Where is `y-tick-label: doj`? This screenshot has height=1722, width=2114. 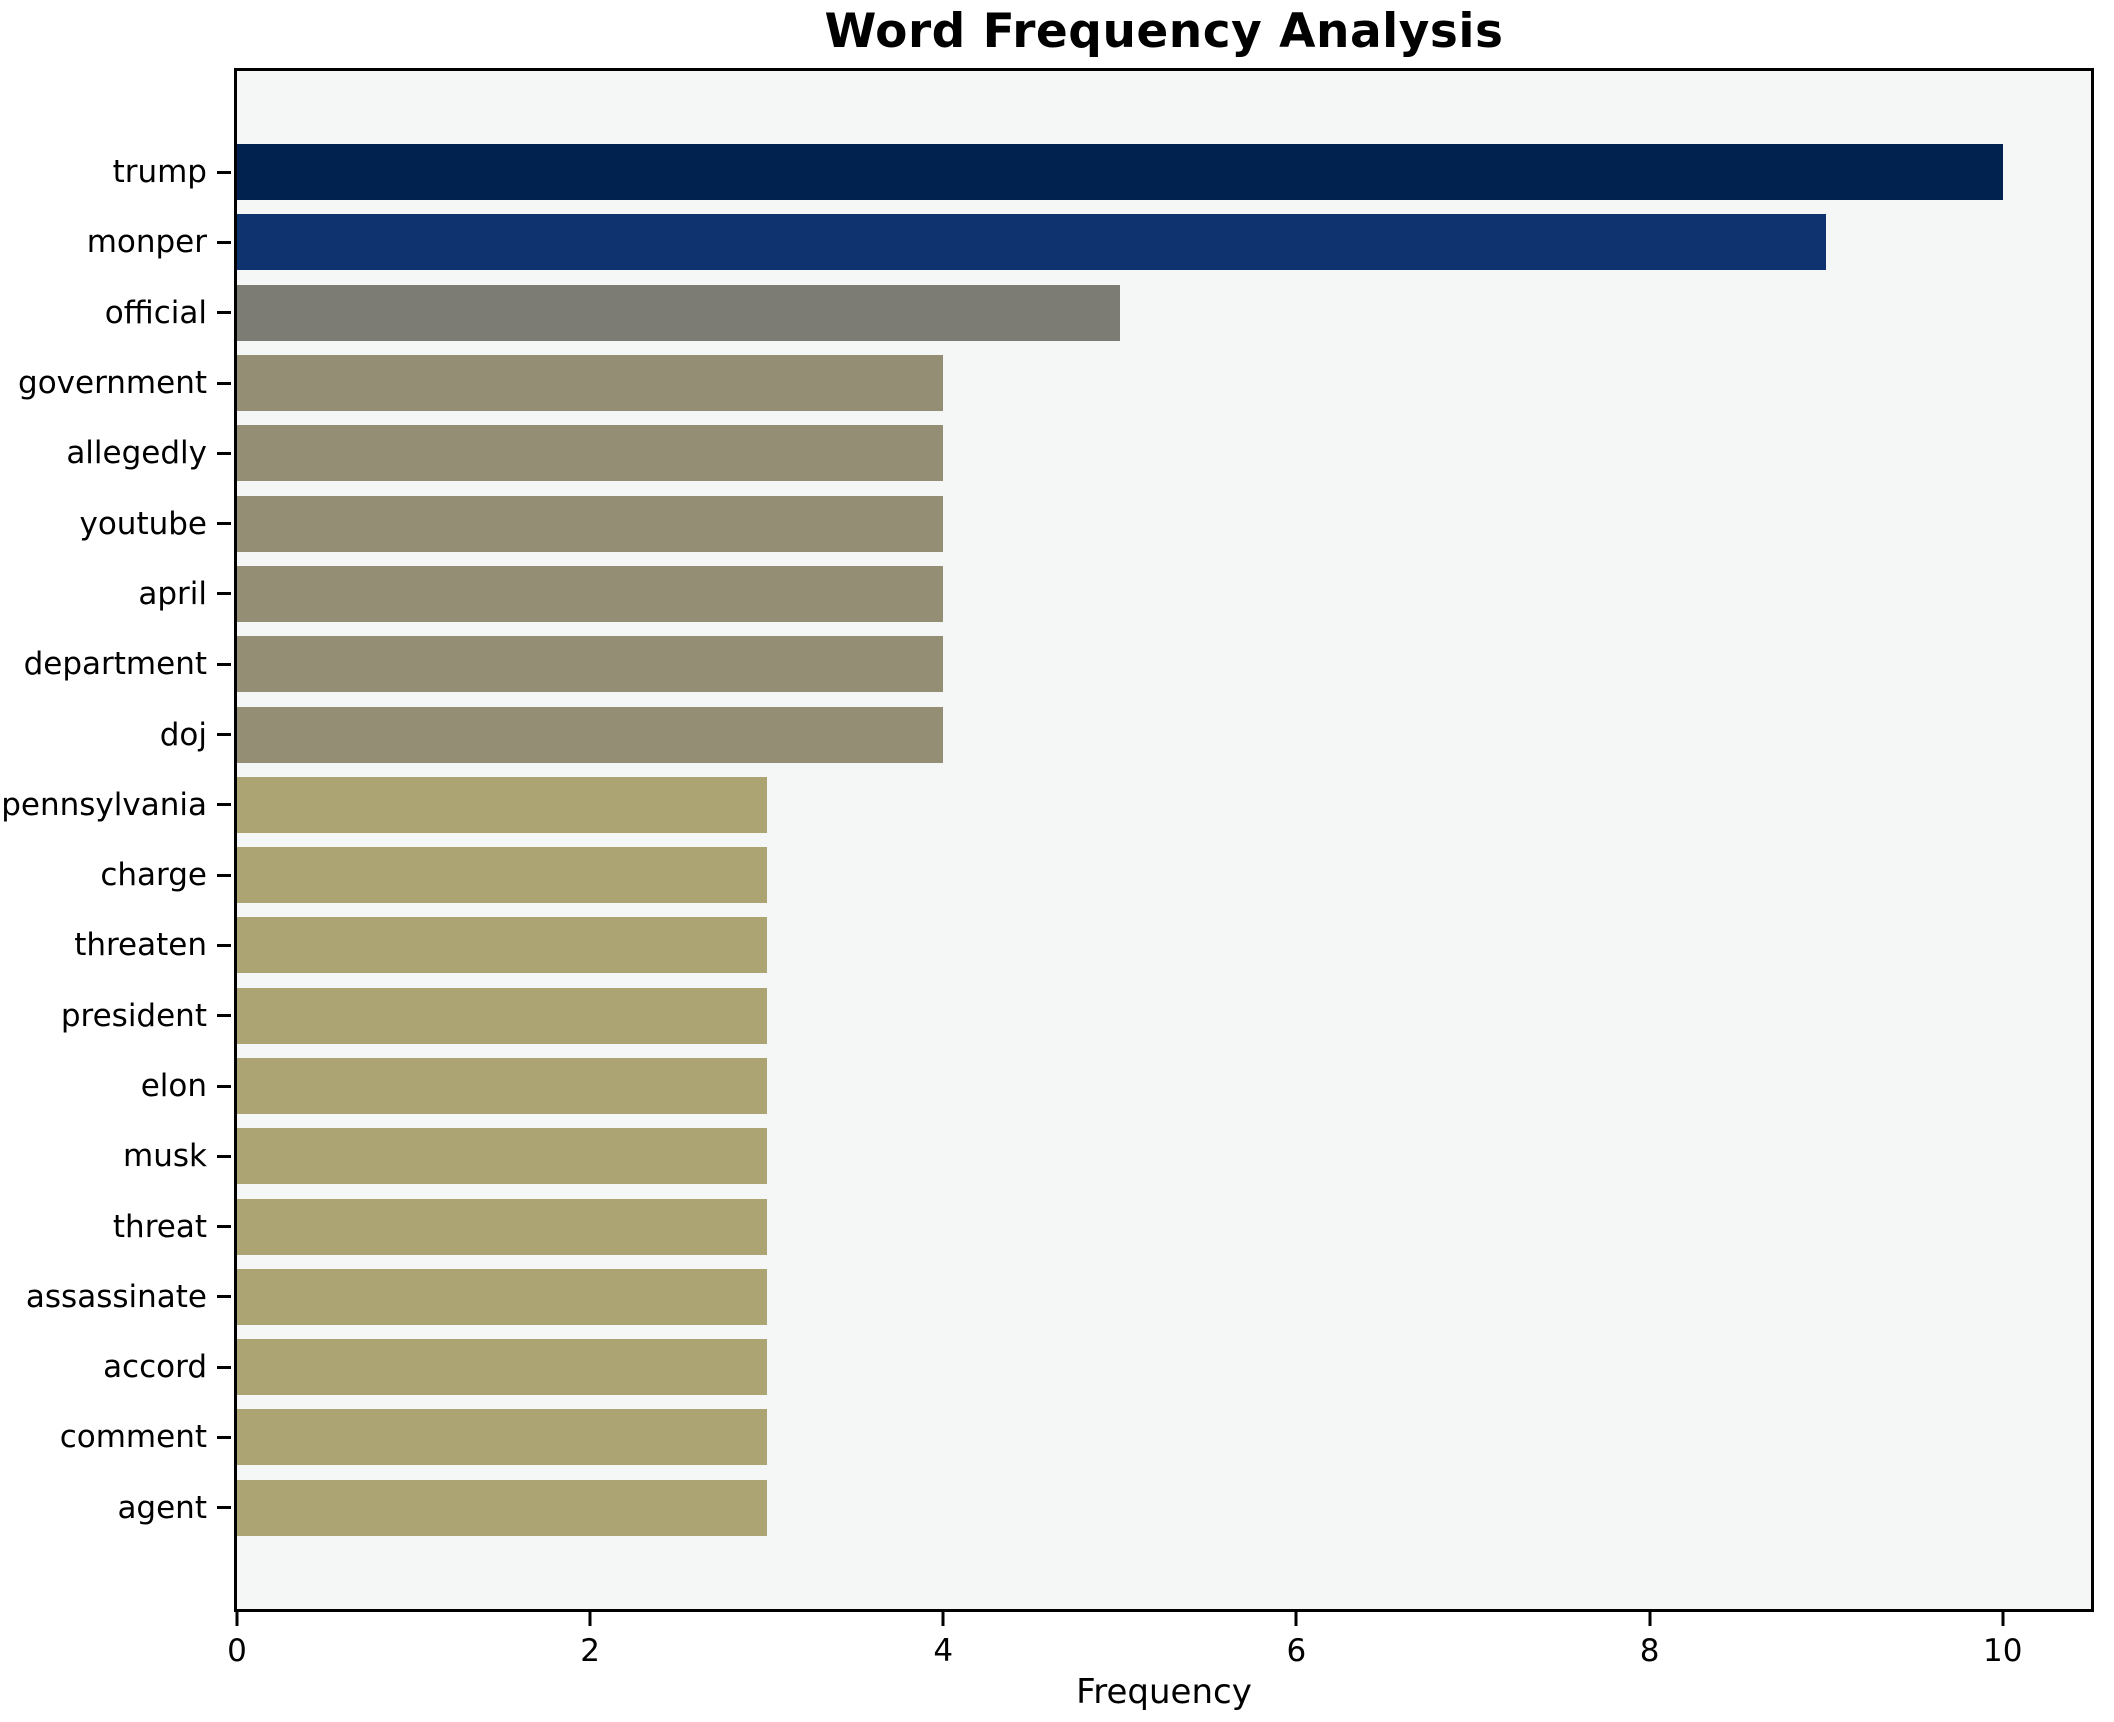
y-tick-label: doj is located at coordinates (183, 734).